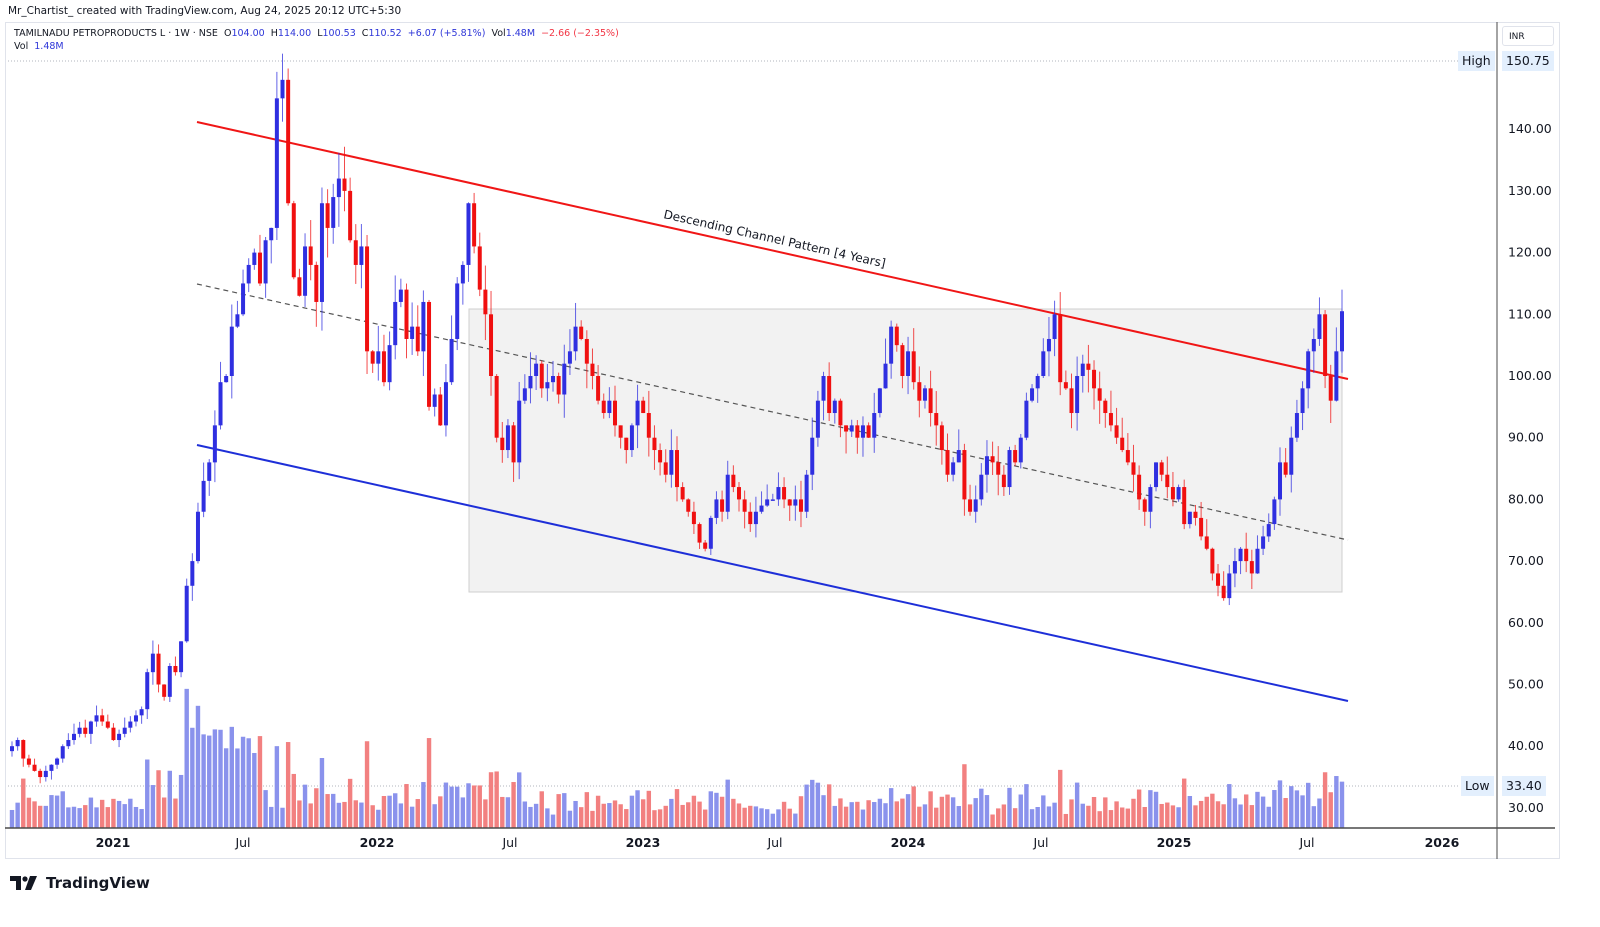 This screenshot has width=1600, height=927. What do you see at coordinates (1476, 61) in the screenshot?
I see `high-tag: High` at bounding box center [1476, 61].